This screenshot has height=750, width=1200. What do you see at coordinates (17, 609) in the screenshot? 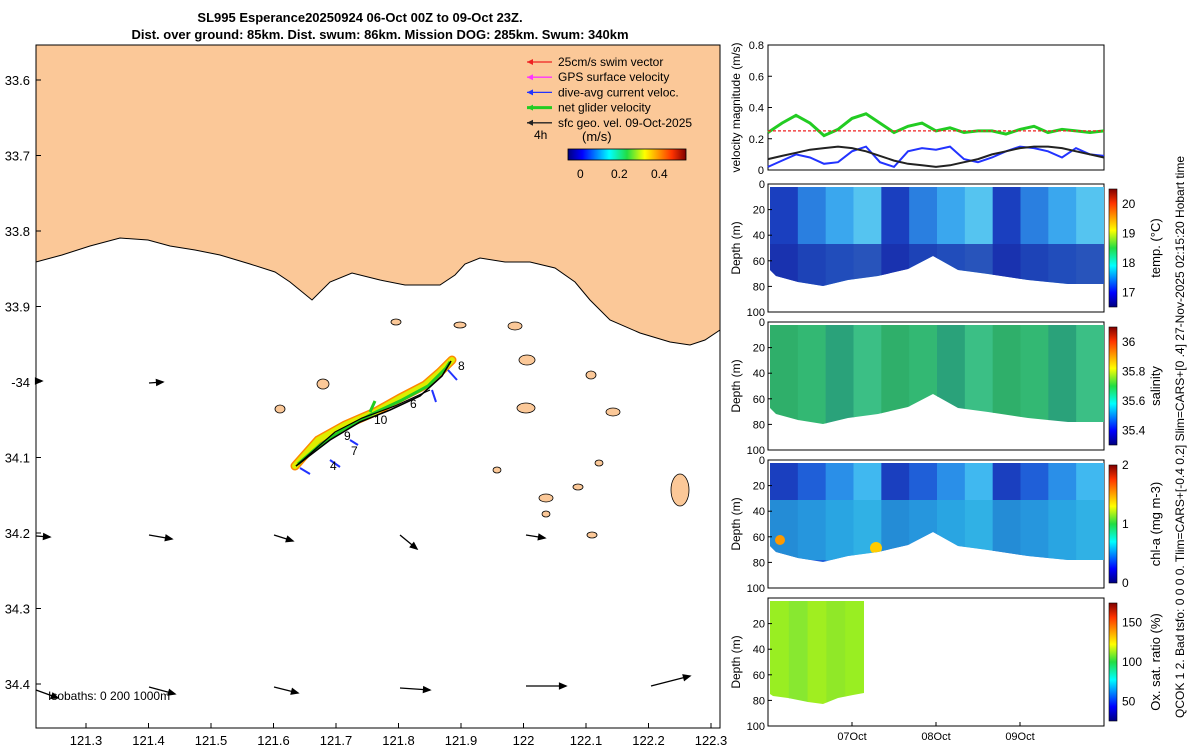
I see `map-ytick-label: 34.3` at bounding box center [17, 609].